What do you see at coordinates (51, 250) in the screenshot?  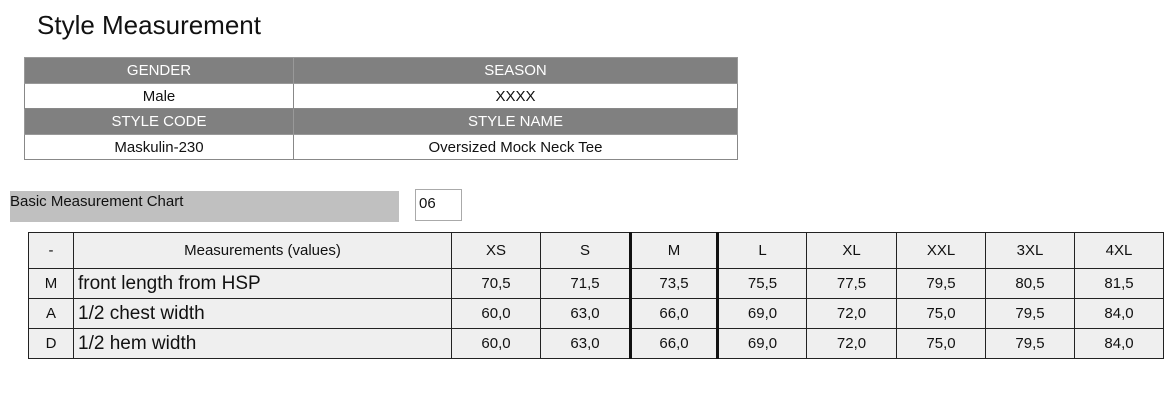 I see `column-header: -` at bounding box center [51, 250].